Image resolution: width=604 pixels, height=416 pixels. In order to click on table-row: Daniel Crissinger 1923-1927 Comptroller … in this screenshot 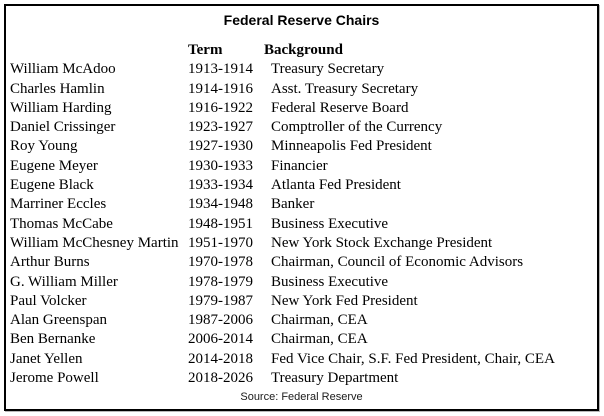, I will do `click(301, 127)`.